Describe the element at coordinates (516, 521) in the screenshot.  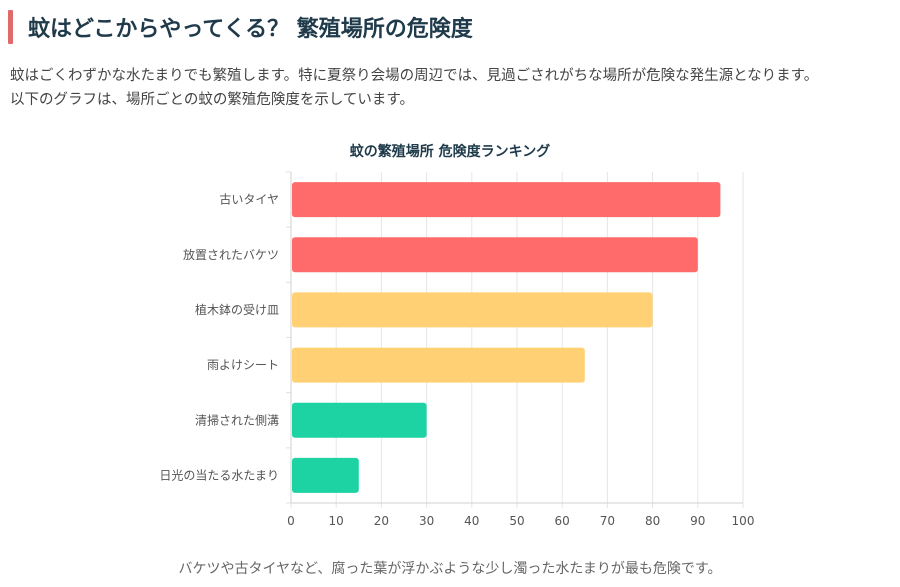
I see `x-tick-label: 50` at that location.